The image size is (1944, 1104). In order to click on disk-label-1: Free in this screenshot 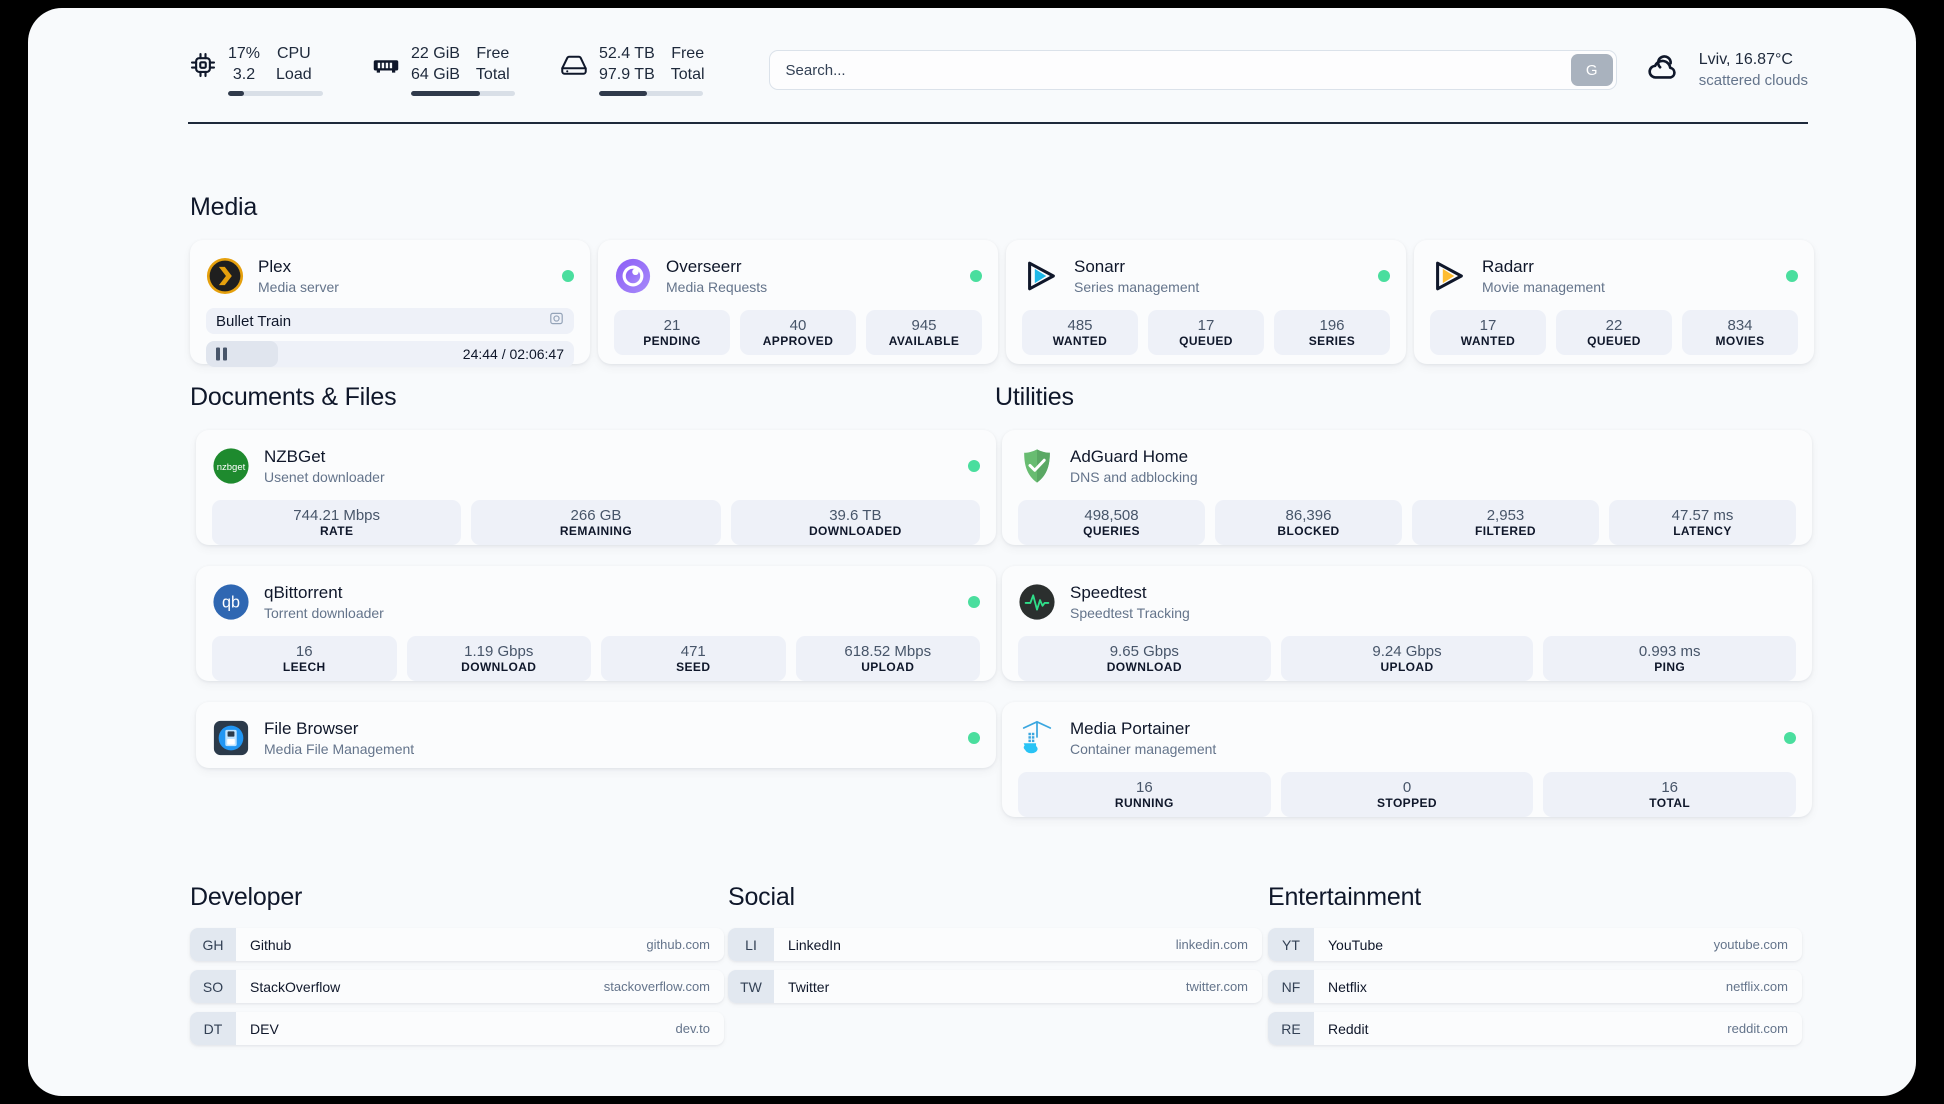, I will do `click(688, 54)`.